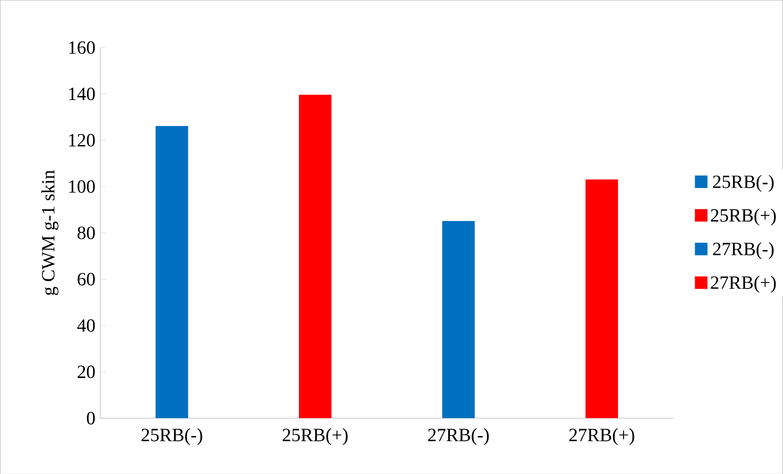 This screenshot has height=474, width=783. What do you see at coordinates (86, 325) in the screenshot?
I see `y-tick-label: 40` at bounding box center [86, 325].